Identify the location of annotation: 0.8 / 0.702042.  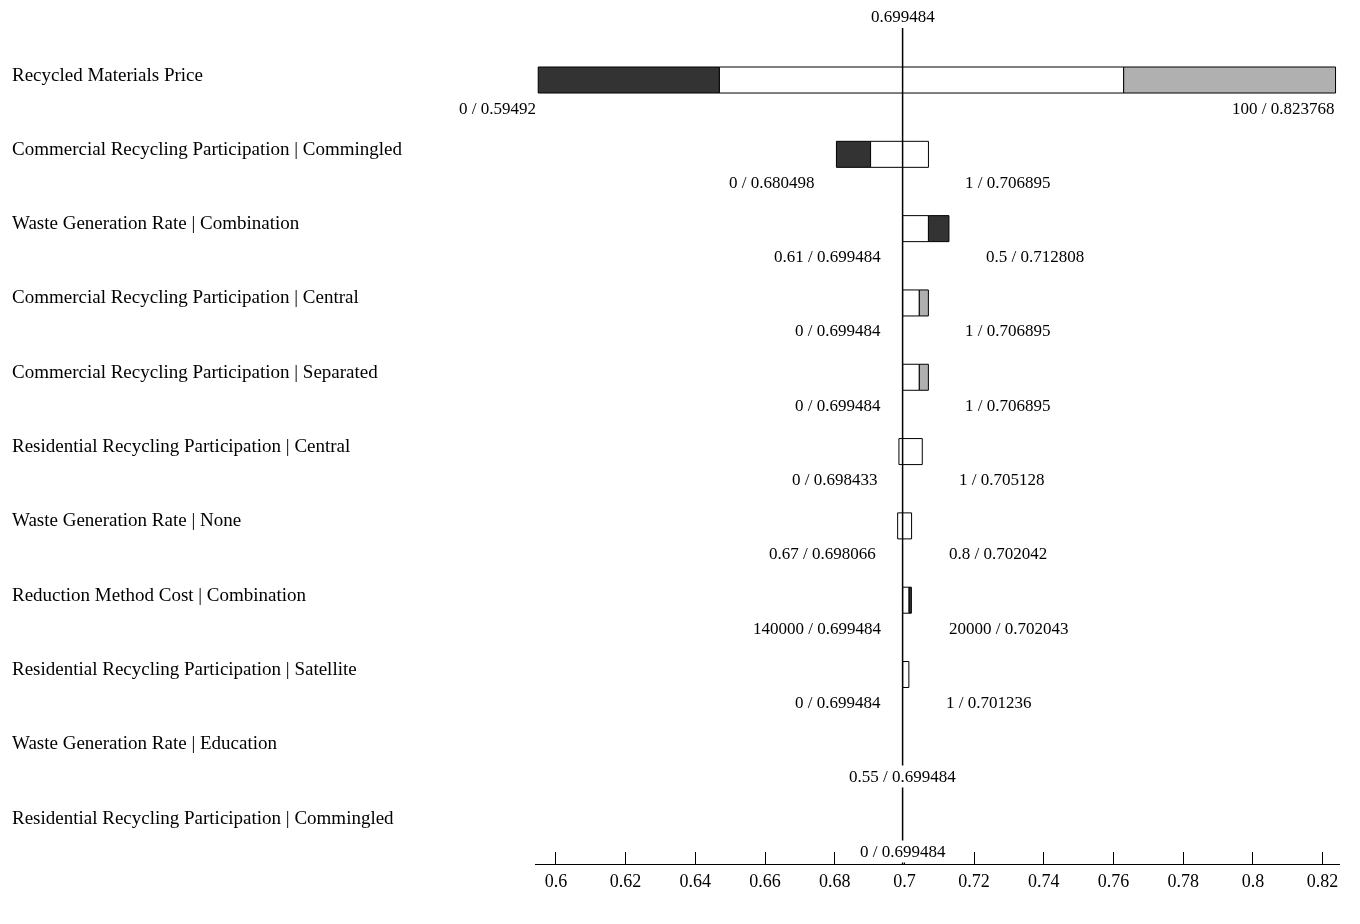
(998, 553).